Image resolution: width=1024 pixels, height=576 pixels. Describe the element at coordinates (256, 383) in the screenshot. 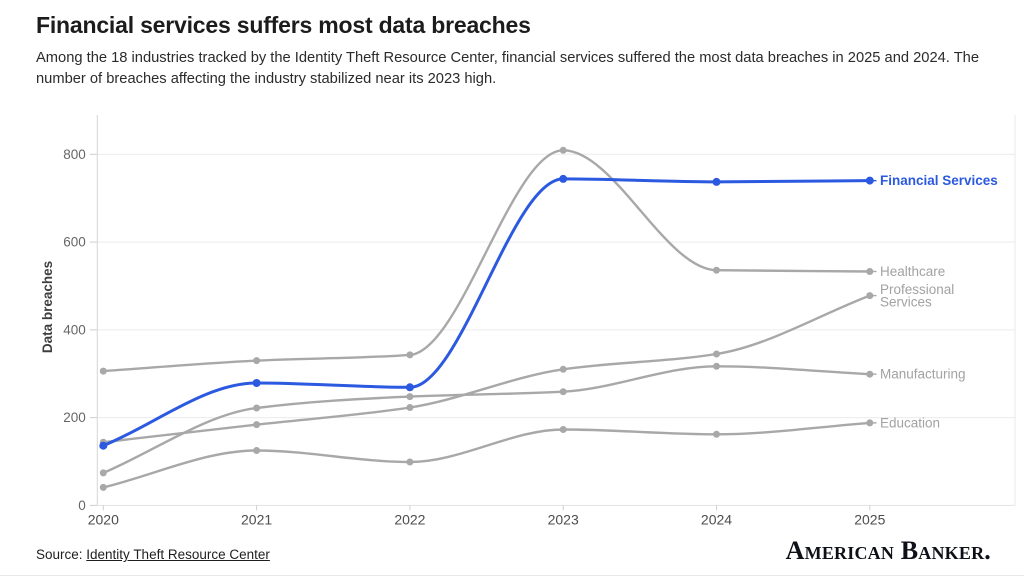

I see `series-dot-financial-services-2021` at that location.